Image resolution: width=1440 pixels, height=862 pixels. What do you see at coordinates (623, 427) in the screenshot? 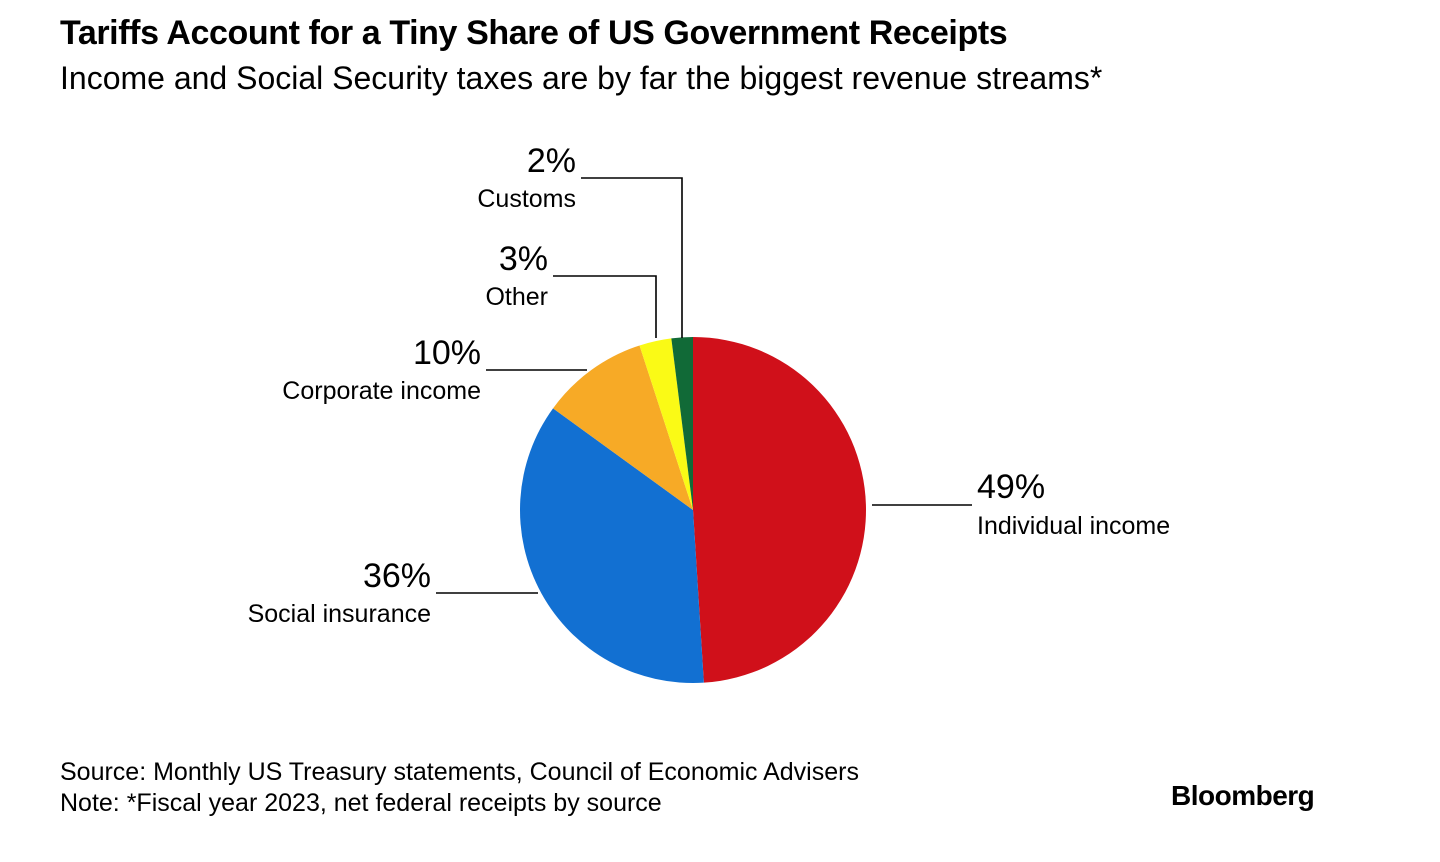
I see `pie-slice-corporate-income` at bounding box center [623, 427].